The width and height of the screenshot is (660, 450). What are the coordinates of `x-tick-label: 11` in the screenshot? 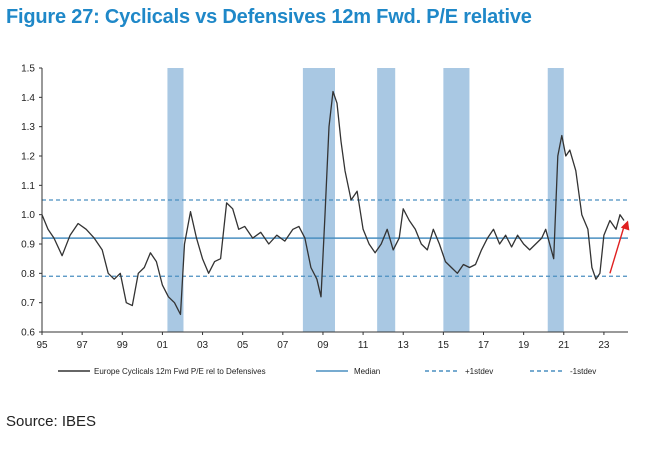 It's located at (363, 345).